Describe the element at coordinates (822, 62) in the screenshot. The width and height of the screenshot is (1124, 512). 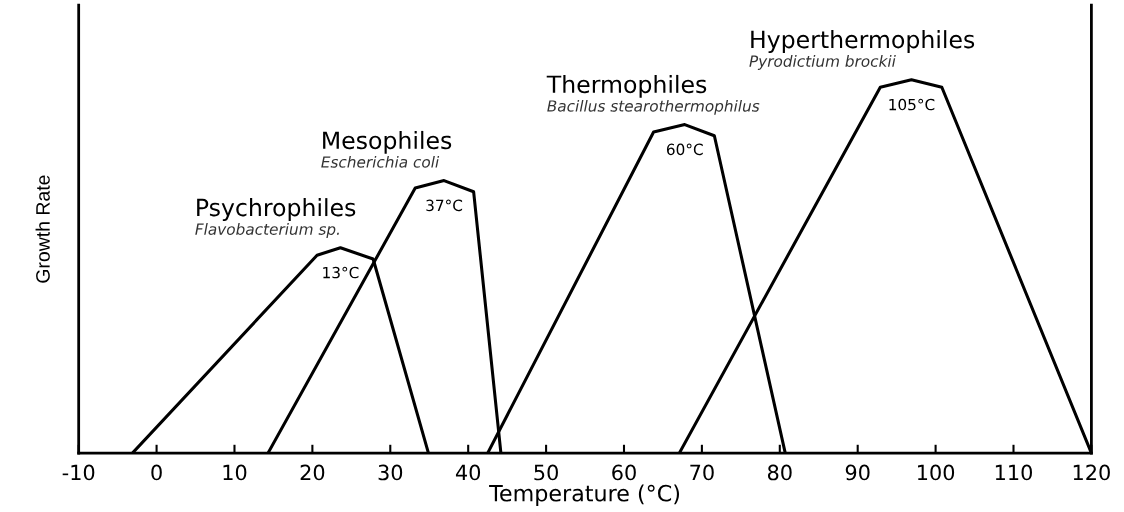
I see `text: Pyrodictium brockii` at that location.